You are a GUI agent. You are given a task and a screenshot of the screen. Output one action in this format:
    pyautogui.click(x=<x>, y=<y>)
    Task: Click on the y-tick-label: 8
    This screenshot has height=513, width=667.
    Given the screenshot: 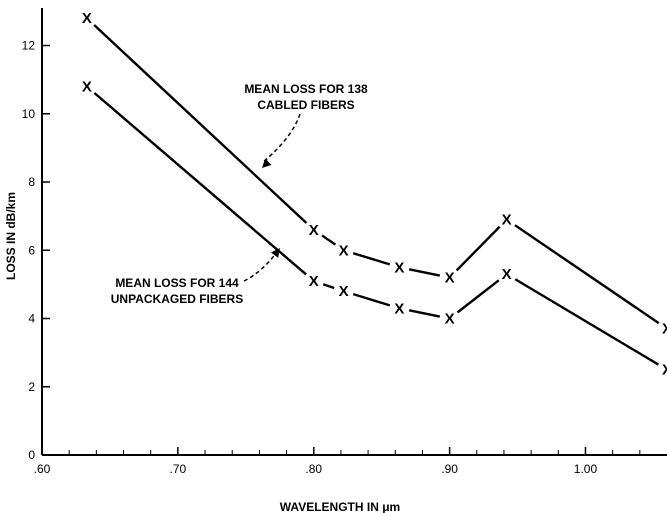 What is the action you would take?
    pyautogui.click(x=31, y=182)
    